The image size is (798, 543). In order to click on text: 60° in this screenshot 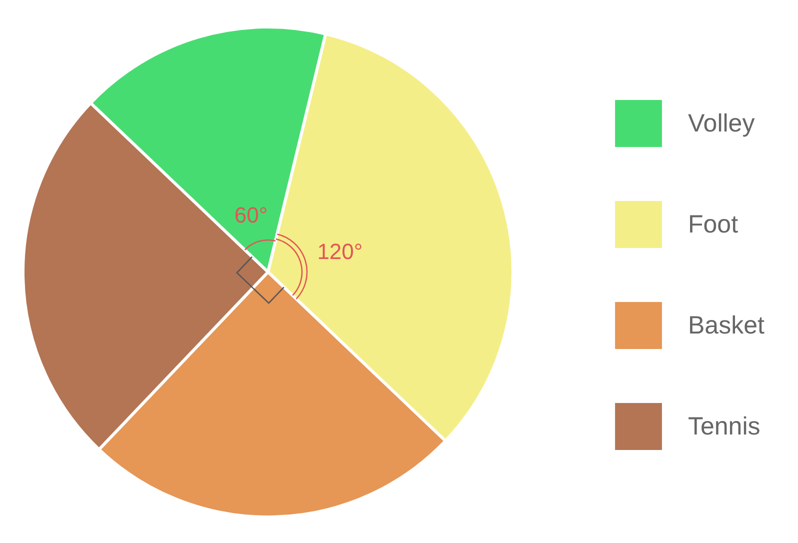, I will do `click(251, 215)`.